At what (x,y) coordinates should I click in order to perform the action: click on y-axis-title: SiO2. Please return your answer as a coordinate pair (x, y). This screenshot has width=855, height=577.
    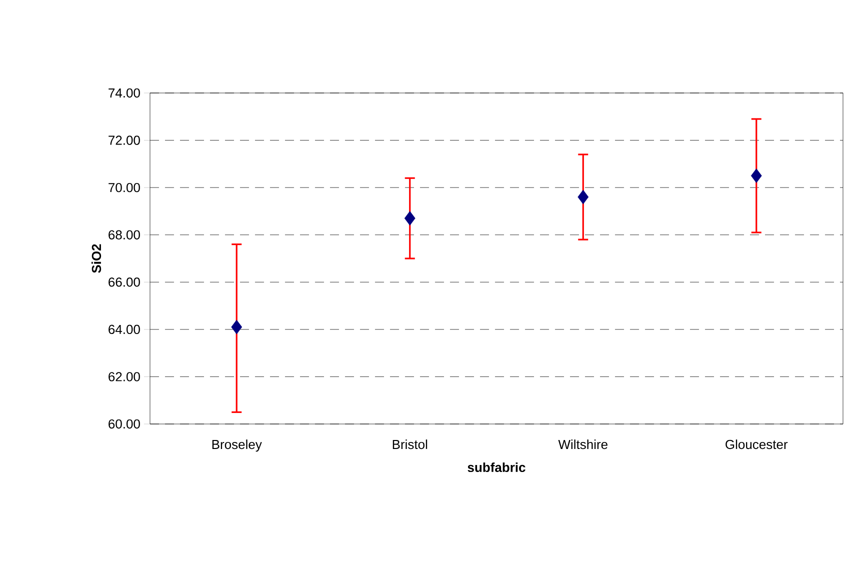
    Looking at the image, I should click on (97, 258).